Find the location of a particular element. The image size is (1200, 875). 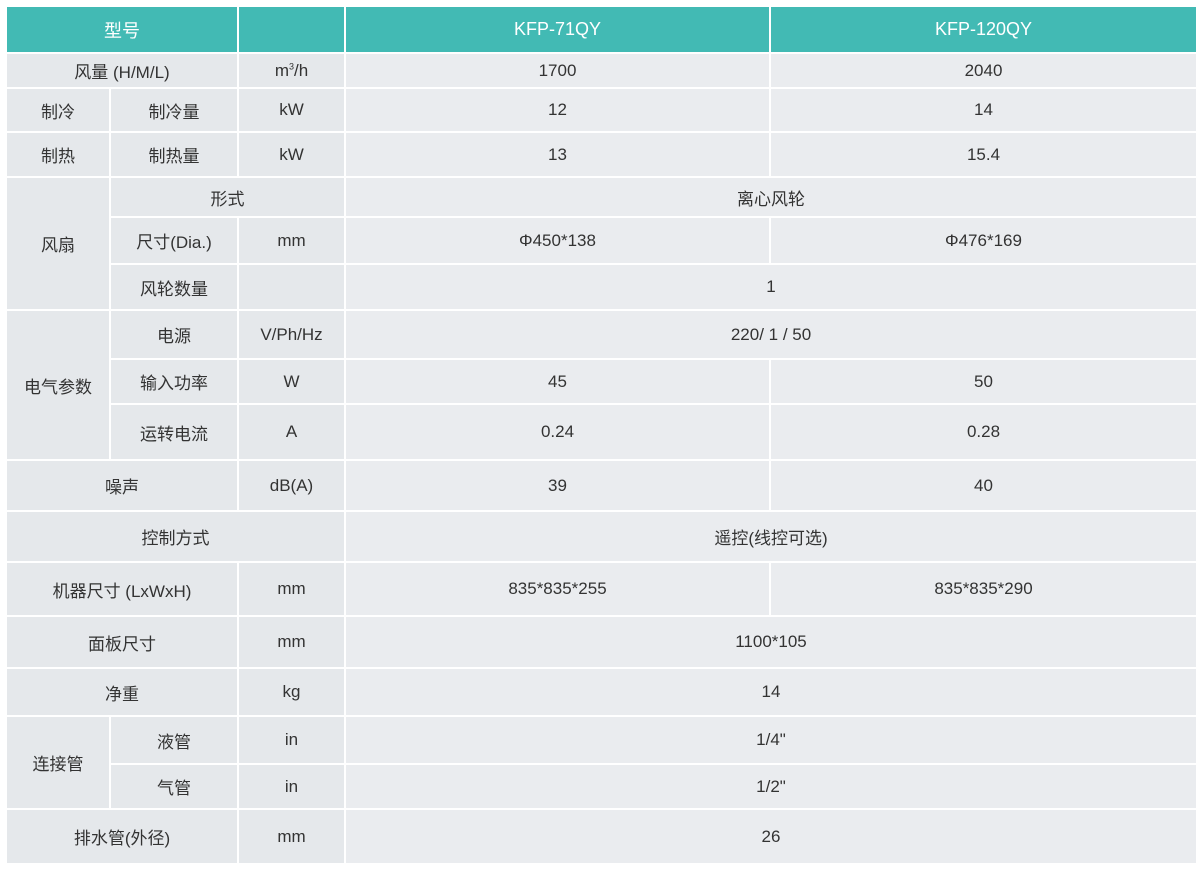

table-row: 制冷 制冷量 kW 12 14 is located at coordinates (601, 110).